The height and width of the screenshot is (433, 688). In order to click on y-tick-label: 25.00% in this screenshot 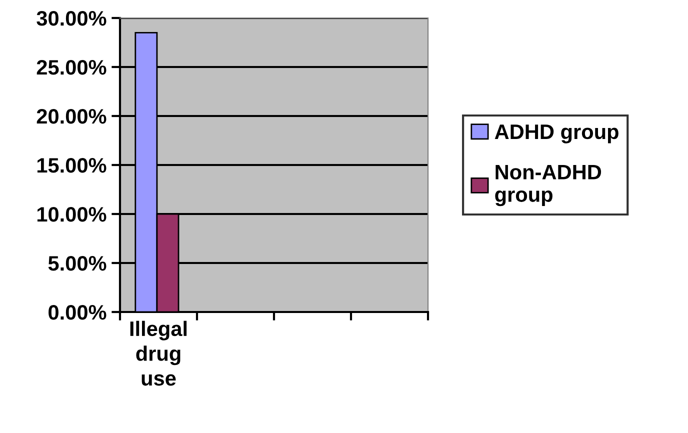, I will do `click(71, 67)`.